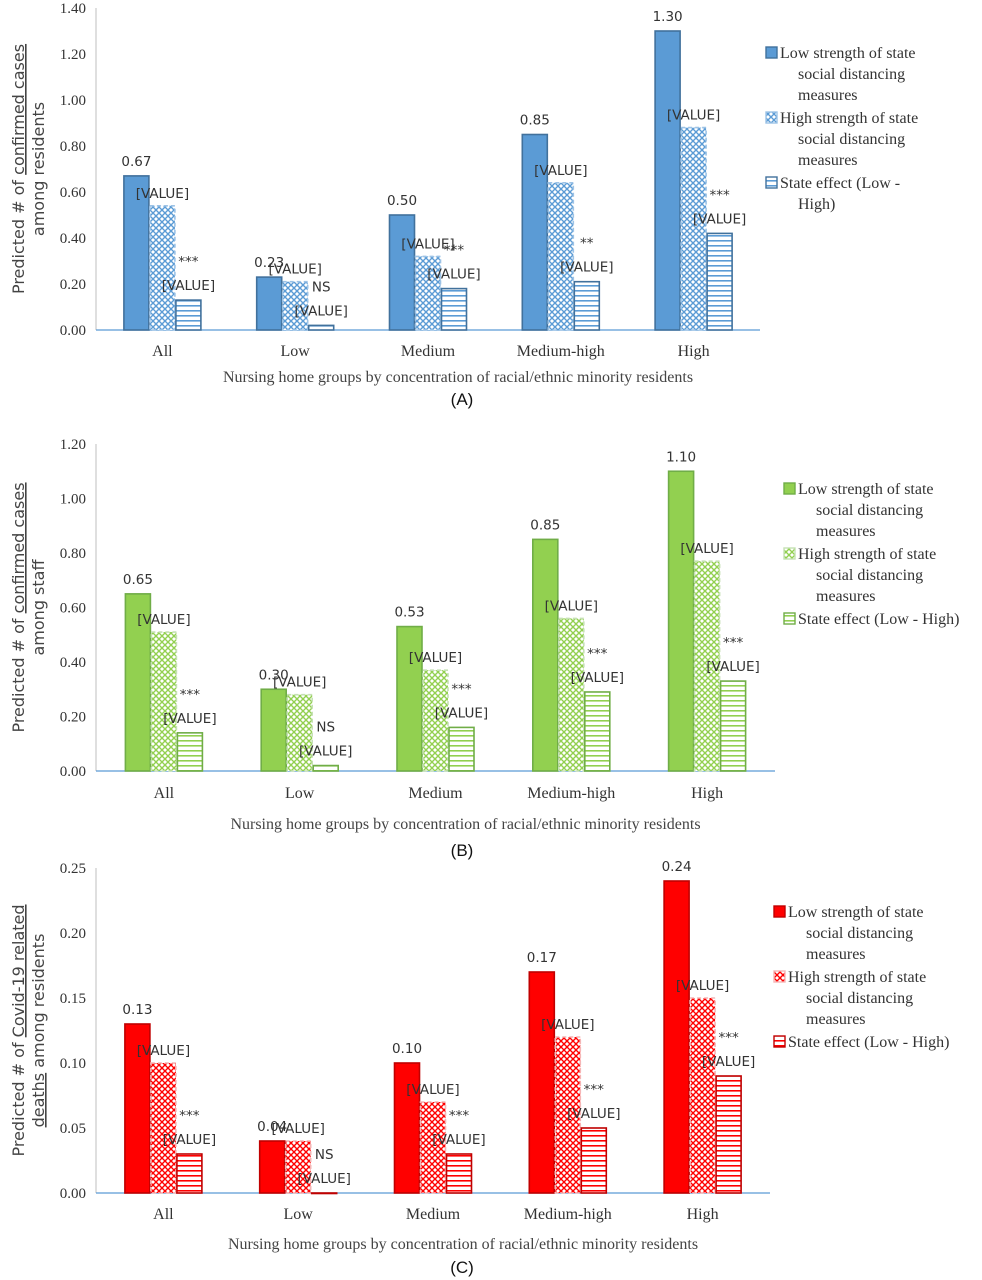 The width and height of the screenshot is (982, 1280). Describe the element at coordinates (274, 675) in the screenshot. I see `data-label: 0.30` at that location.